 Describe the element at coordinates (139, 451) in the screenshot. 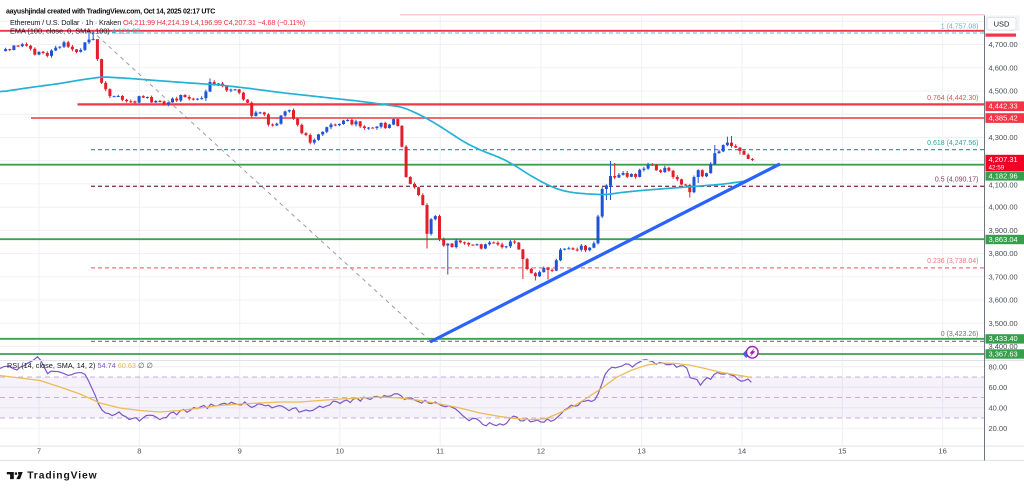

I see `svg-text: 8` at that location.